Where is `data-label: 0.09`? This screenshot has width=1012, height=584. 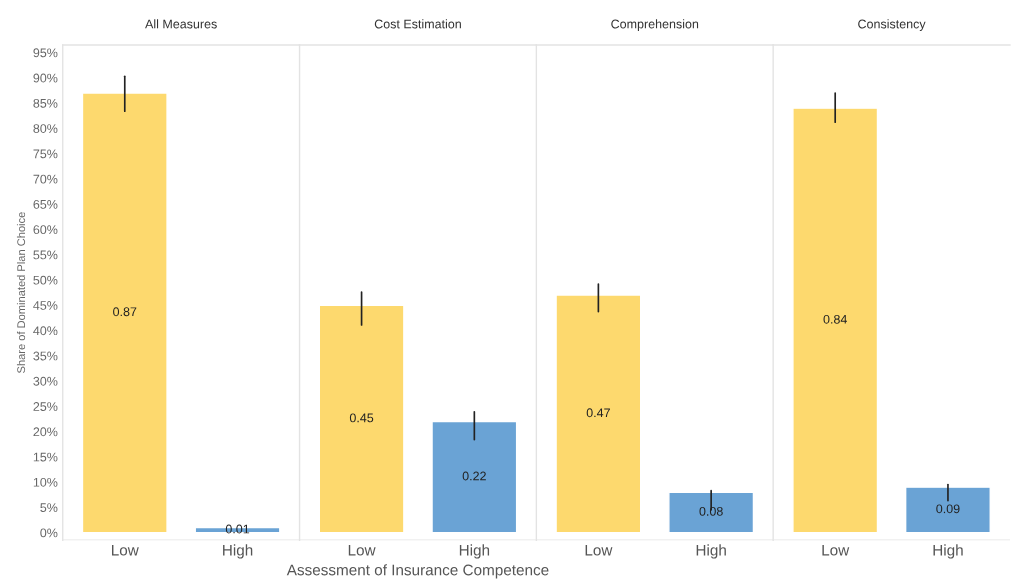
data-label: 0.09 is located at coordinates (948, 509).